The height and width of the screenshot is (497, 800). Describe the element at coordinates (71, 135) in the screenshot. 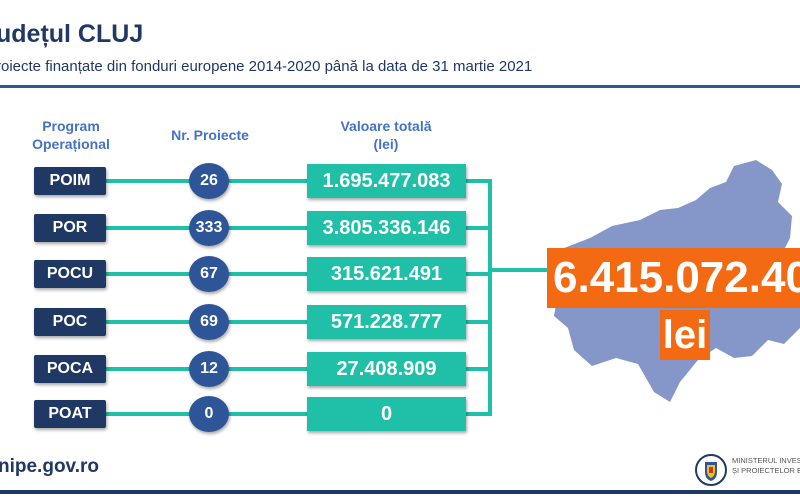

I see `column-header-program: Program Operațional` at that location.